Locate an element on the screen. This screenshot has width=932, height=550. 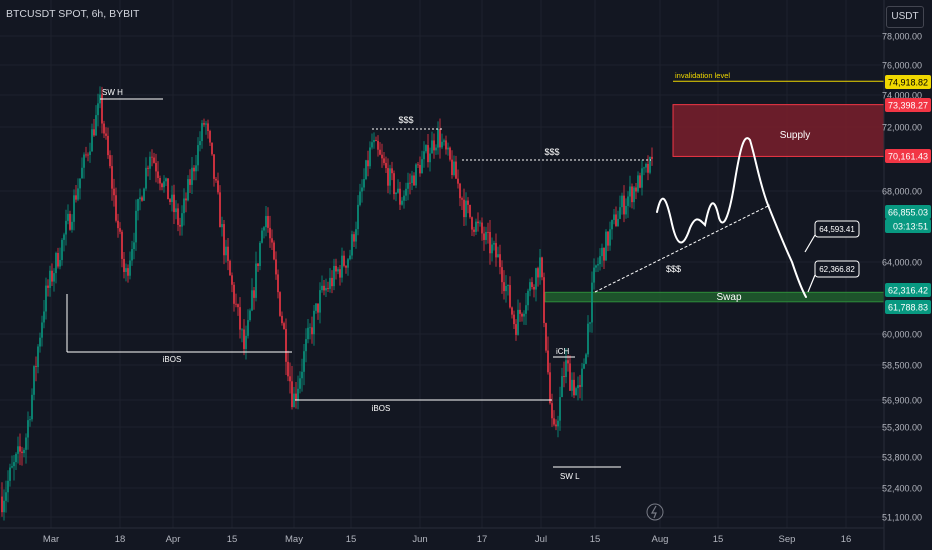
callout-high-pointer is located at coordinates (810, 243).